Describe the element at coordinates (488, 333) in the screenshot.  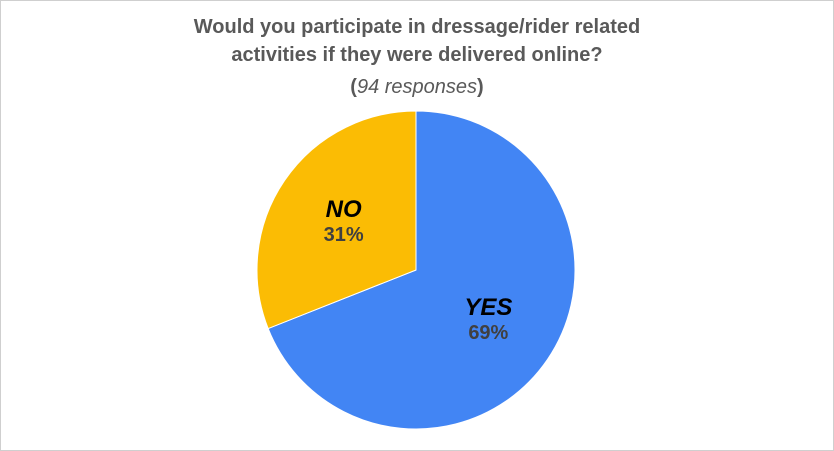
I see `slice-percent-yes: 69%` at that location.